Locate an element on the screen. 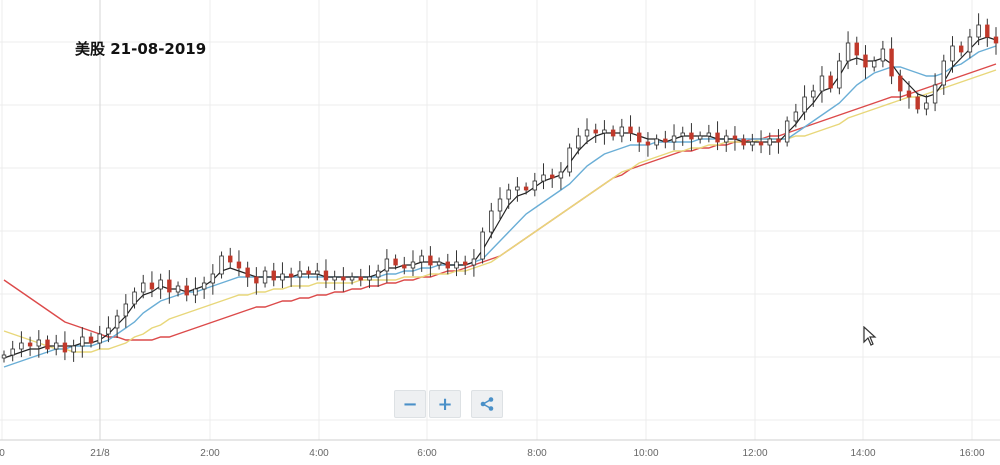 This screenshot has width=1000, height=465. x-tick-label: 16:00 is located at coordinates (971, 453).